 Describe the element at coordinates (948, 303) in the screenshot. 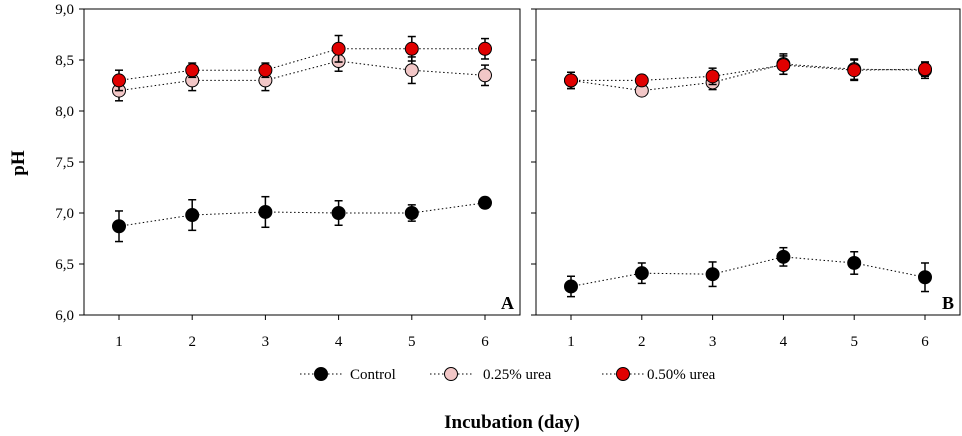

I see `panel-label: B` at that location.